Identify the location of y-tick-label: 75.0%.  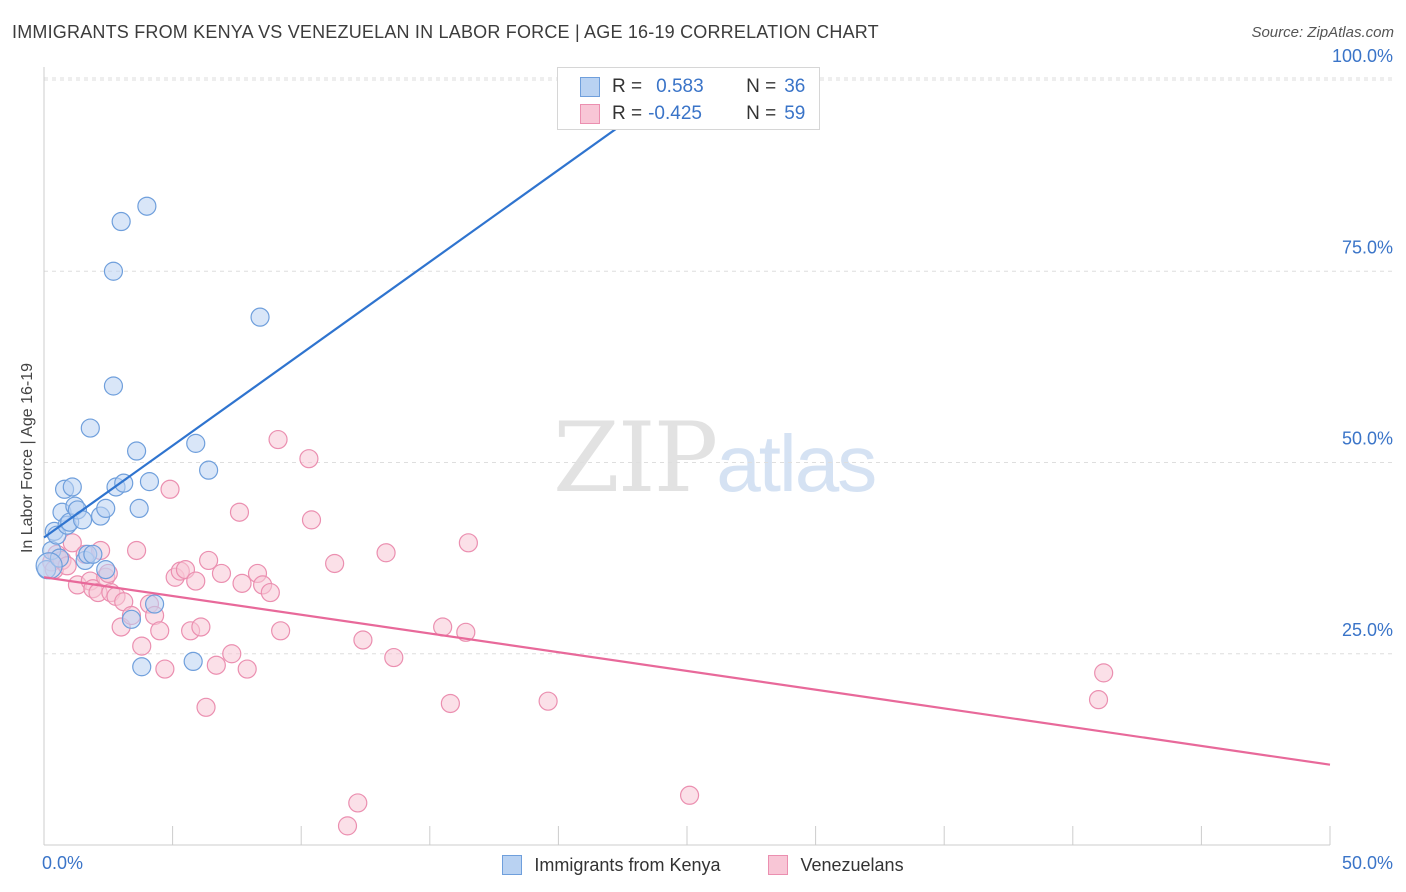
(1367, 247).